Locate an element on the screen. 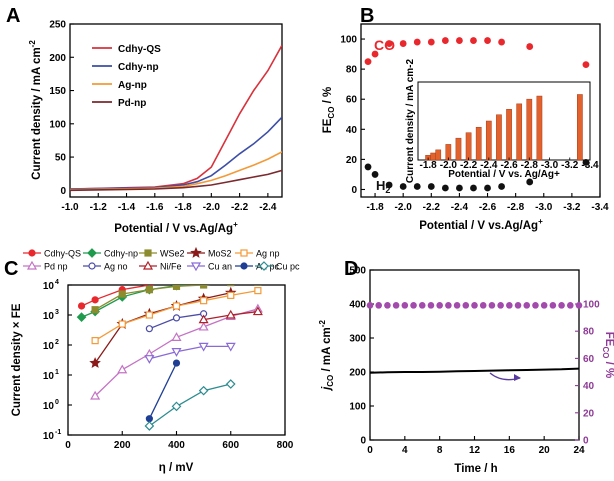  y-tick-label-a: 250 is located at coordinates (57, 25).